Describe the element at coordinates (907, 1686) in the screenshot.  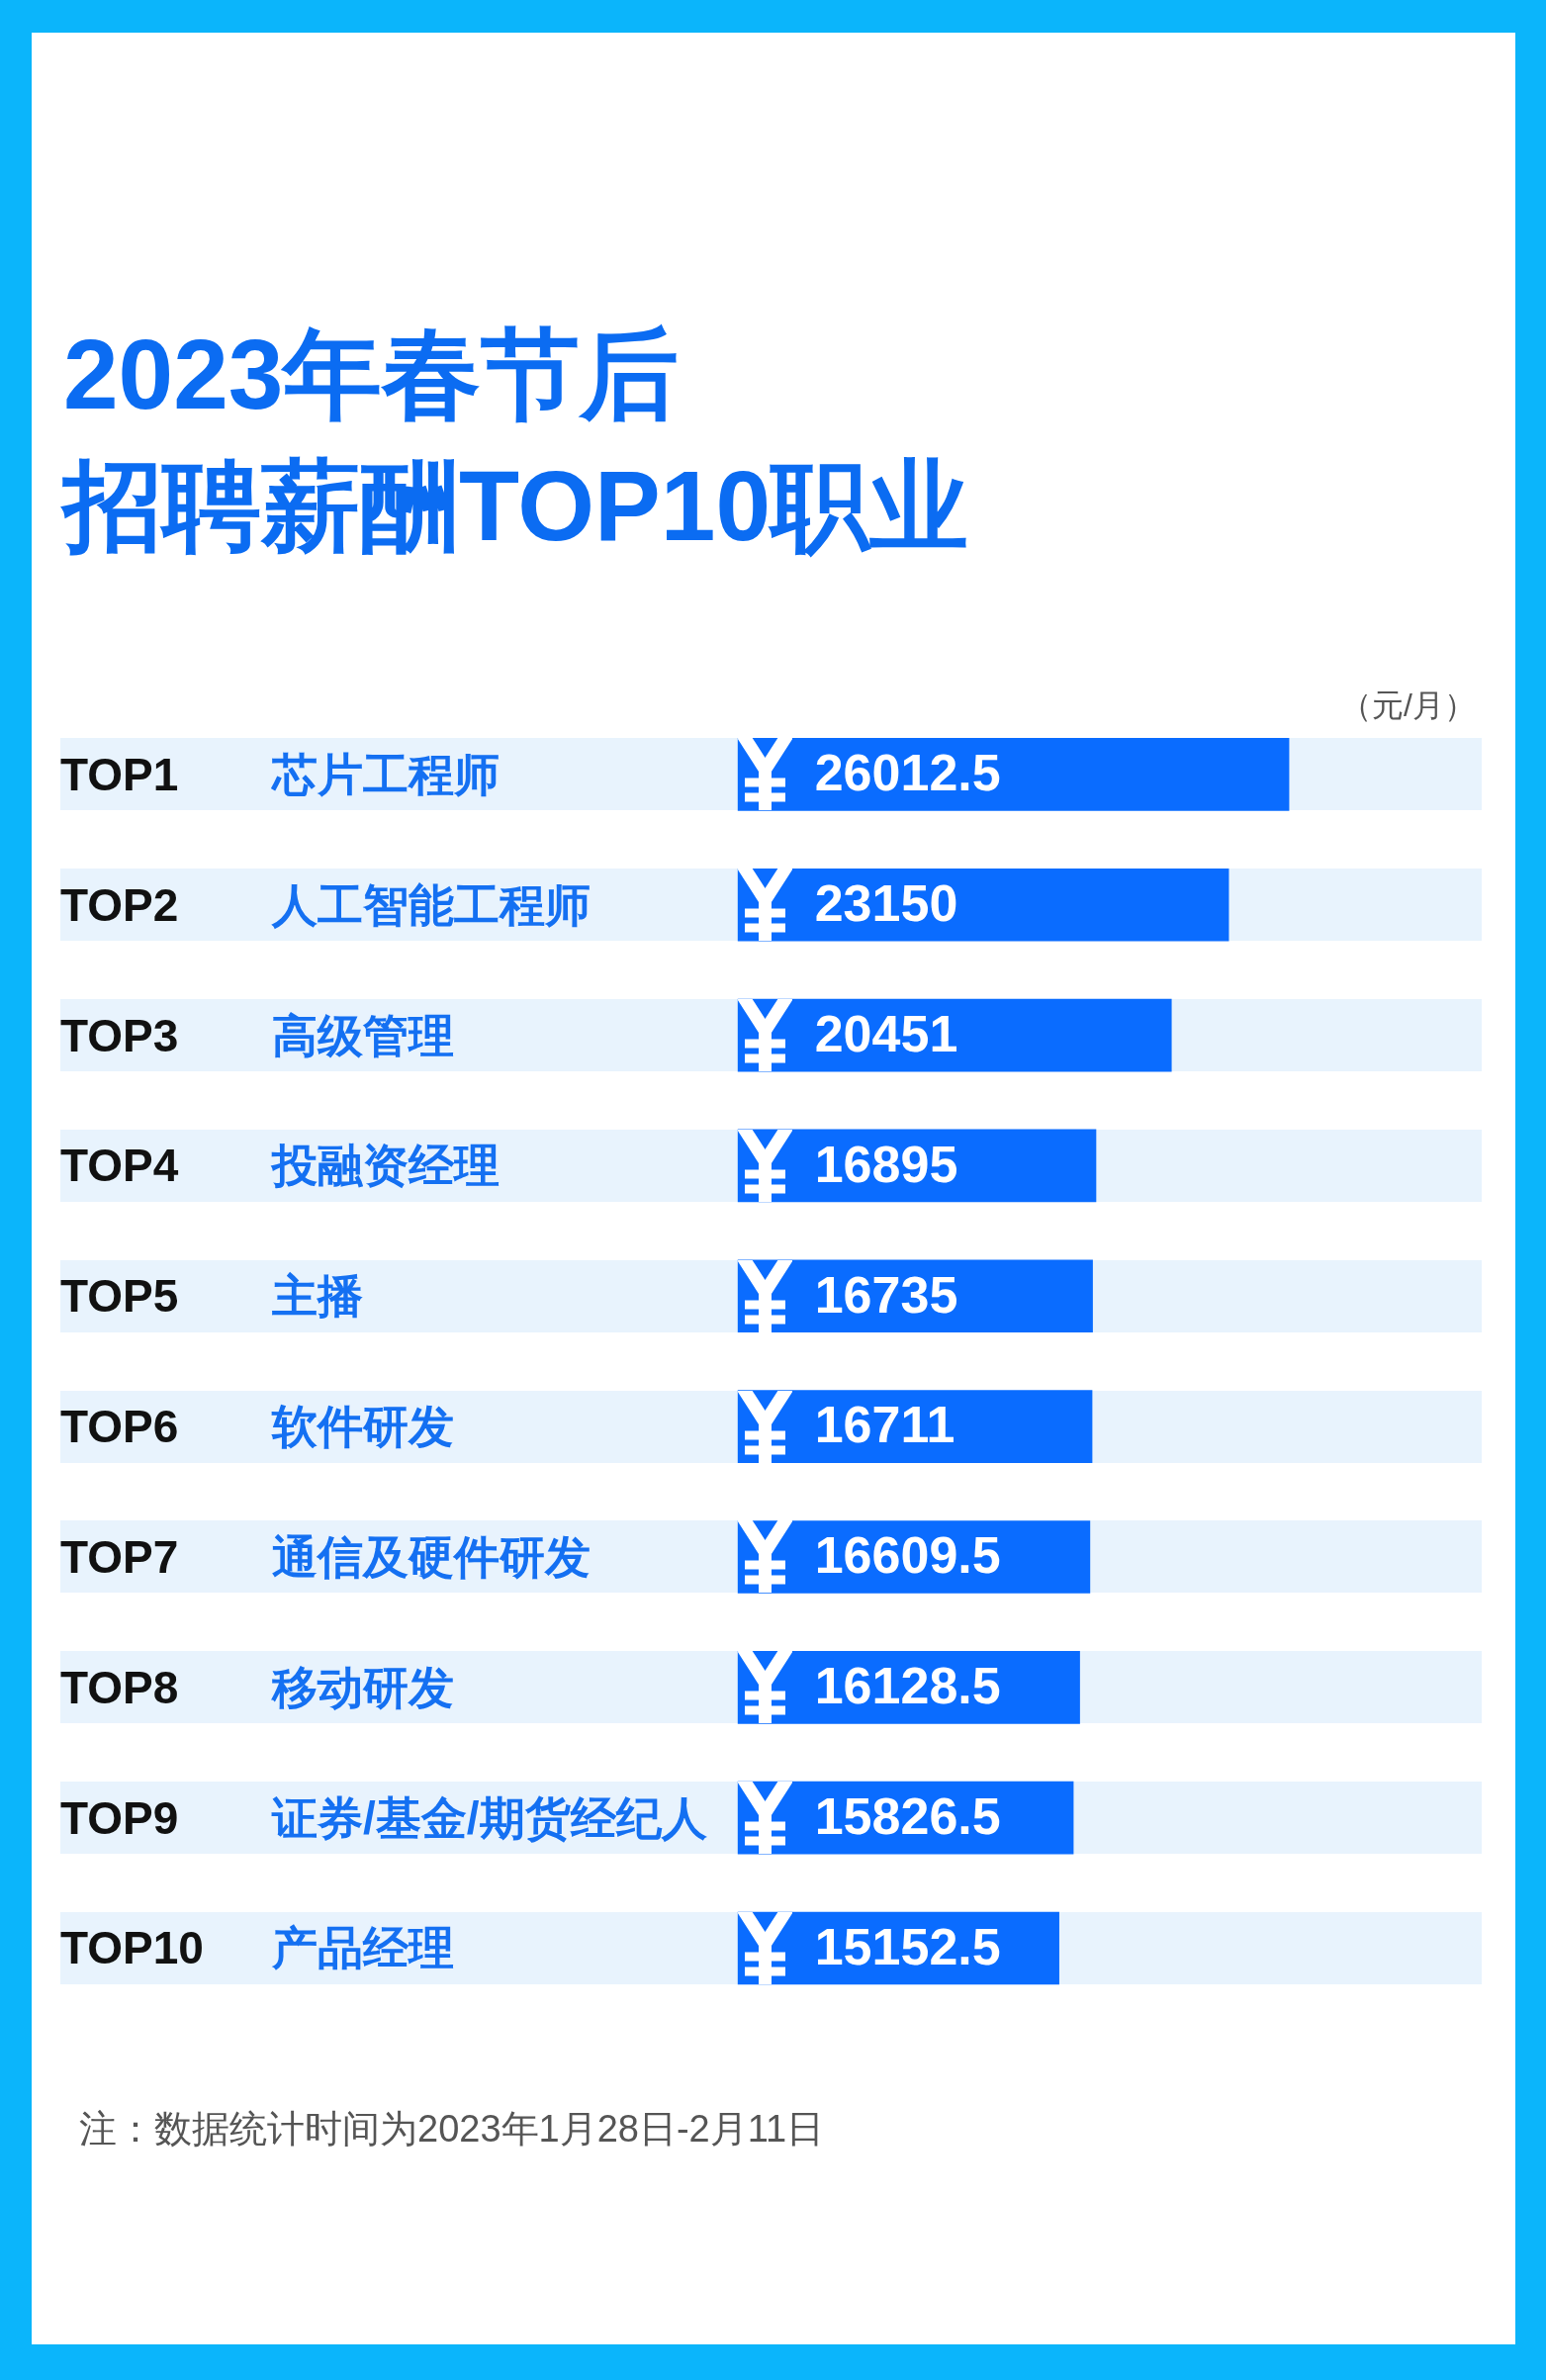
I see `data-label: 16128.5` at that location.